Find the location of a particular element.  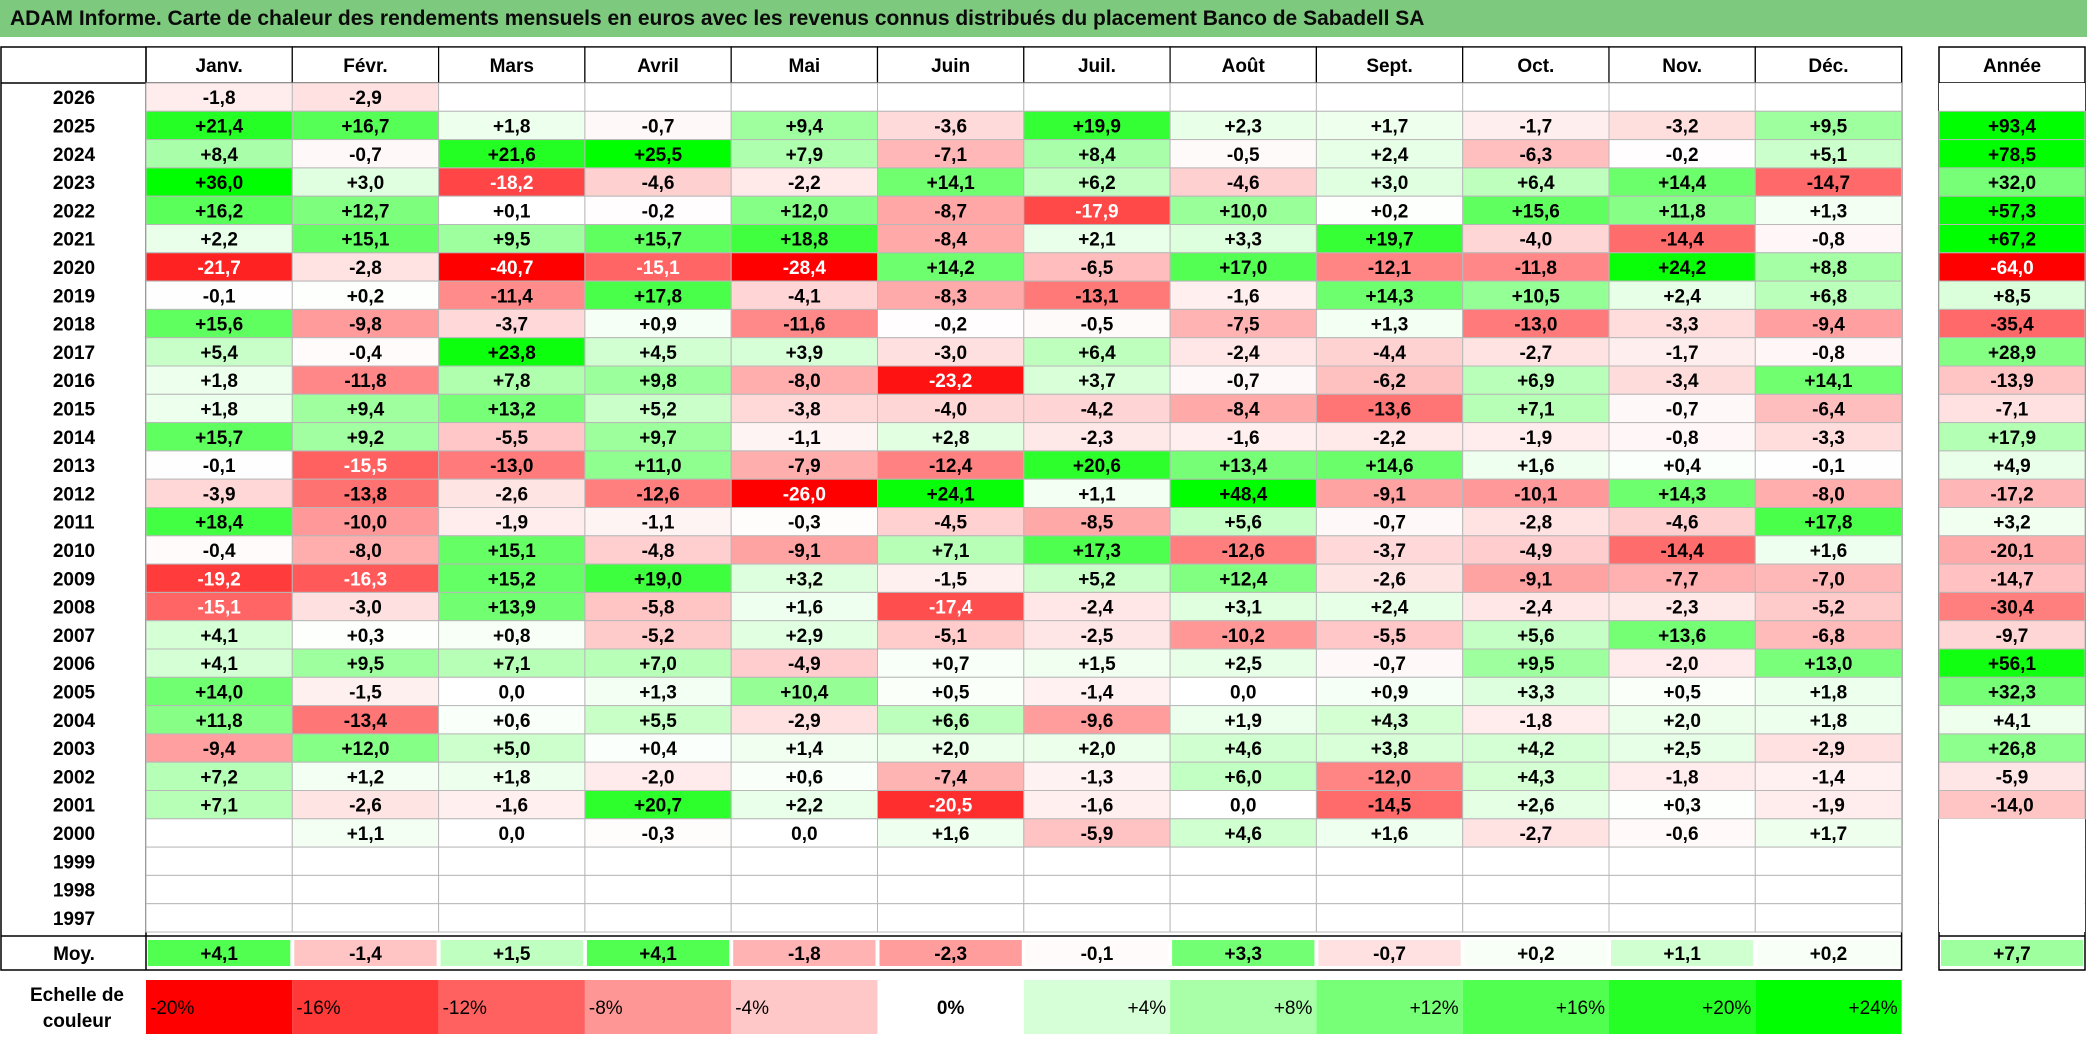

heatmap-cell-value: -8,4 is located at coordinates (1243, 409).